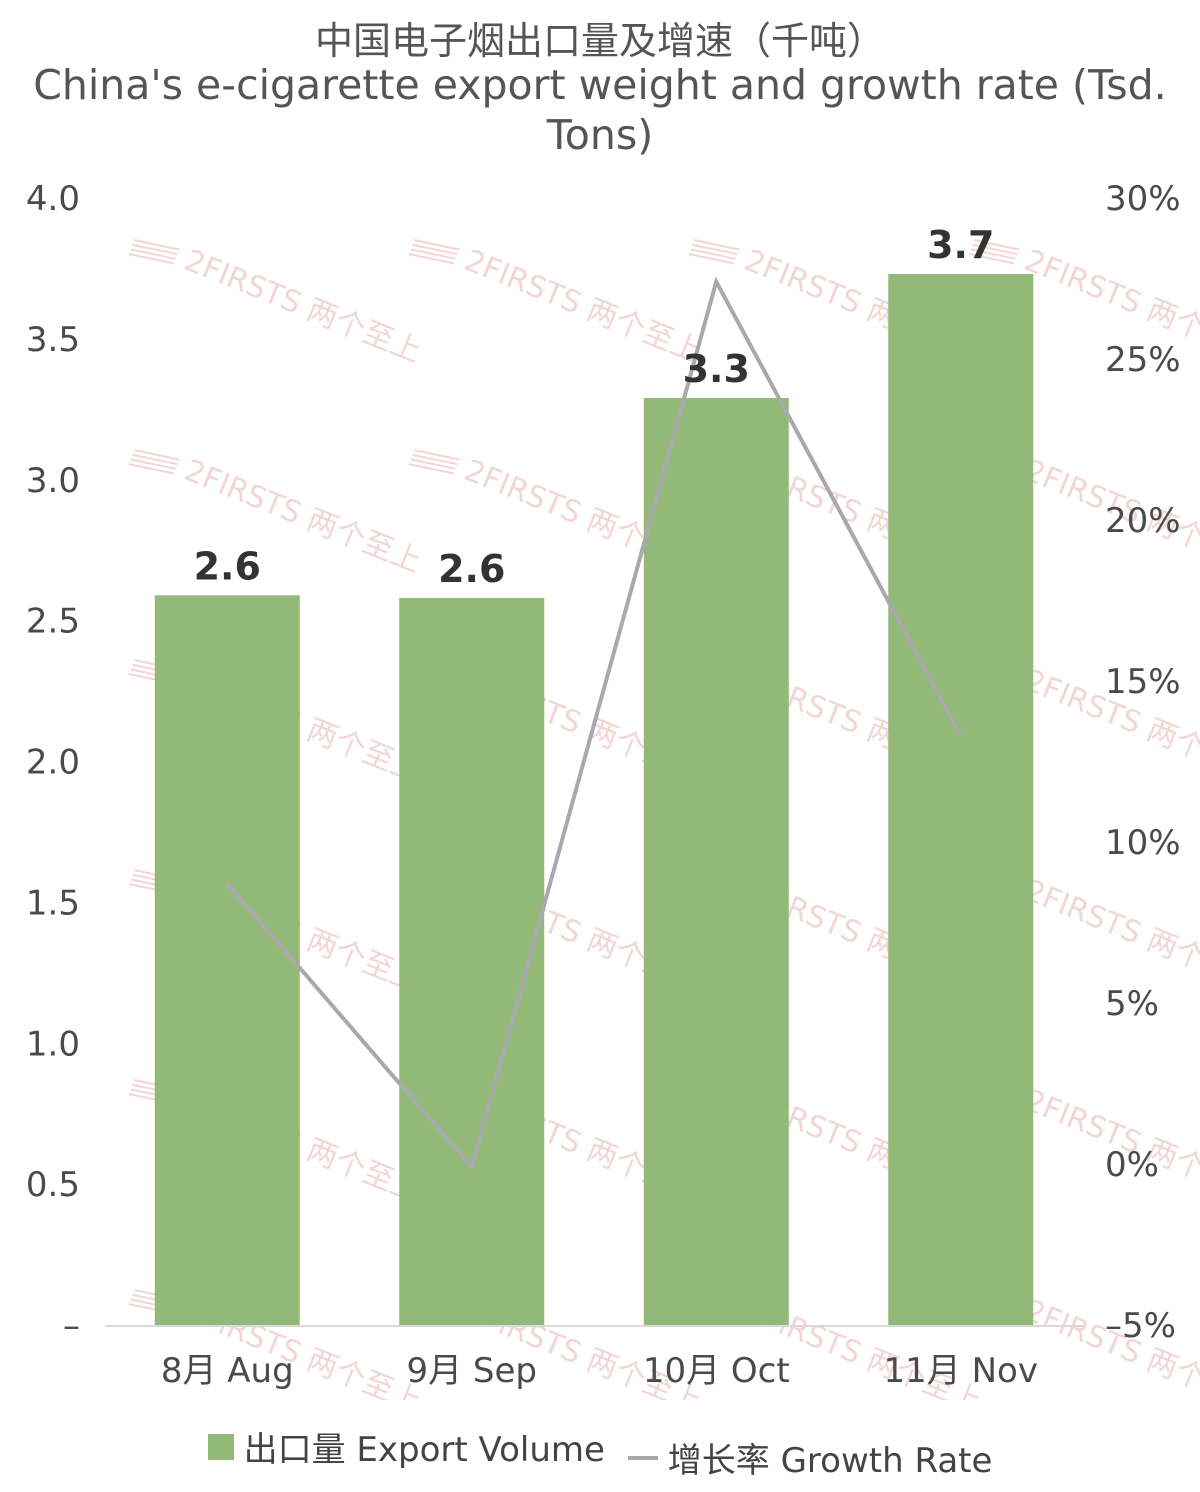 Image resolution: width=1200 pixels, height=1492 pixels. What do you see at coordinates (53, 481) in the screenshot?
I see `y-left-tick-label: 3.0` at bounding box center [53, 481].